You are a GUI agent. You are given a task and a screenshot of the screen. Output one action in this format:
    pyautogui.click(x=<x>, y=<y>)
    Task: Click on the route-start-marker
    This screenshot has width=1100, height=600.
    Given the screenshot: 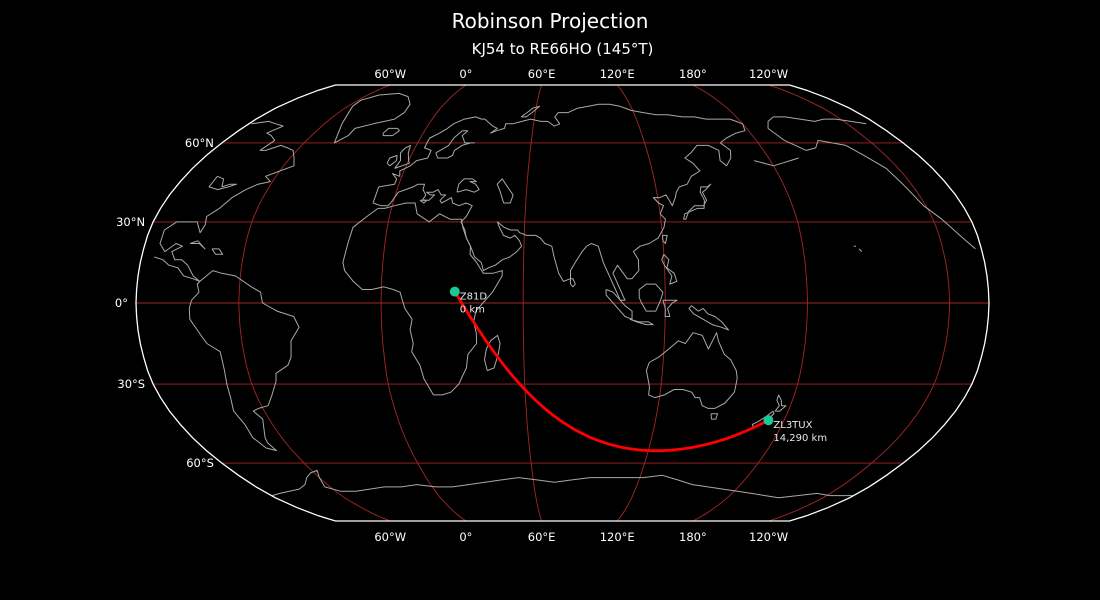 What is the action you would take?
    pyautogui.click(x=454, y=291)
    